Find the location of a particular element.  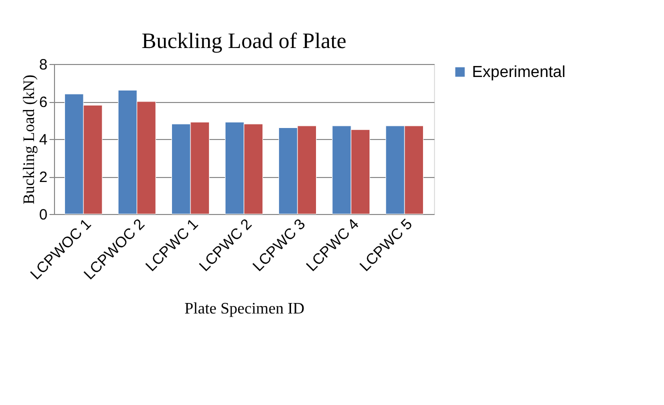

y-axis-title: Buckling Load (kN) is located at coordinates (29, 139).